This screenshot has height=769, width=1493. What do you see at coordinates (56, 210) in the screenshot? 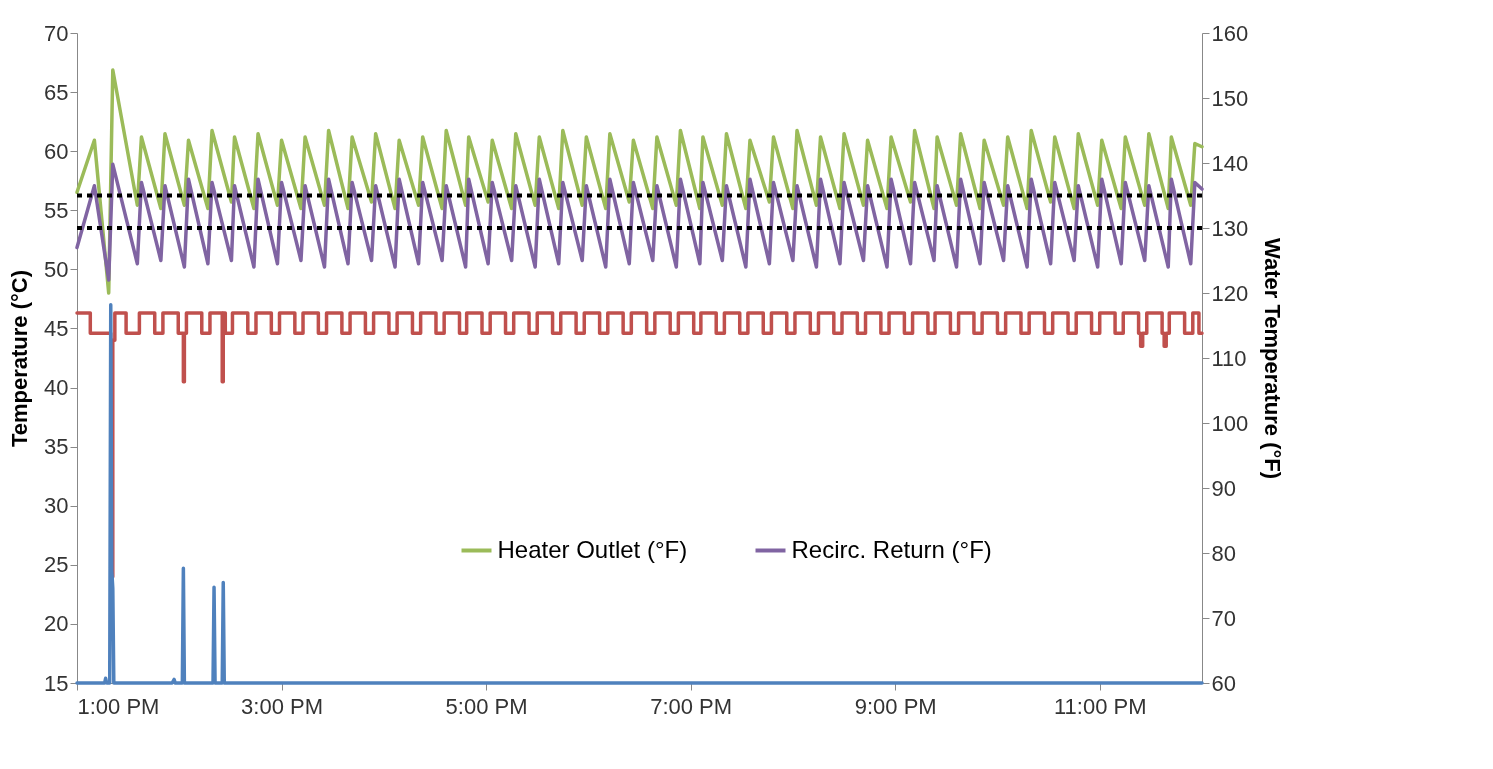
I see `y-tick-label: 55` at bounding box center [56, 210].